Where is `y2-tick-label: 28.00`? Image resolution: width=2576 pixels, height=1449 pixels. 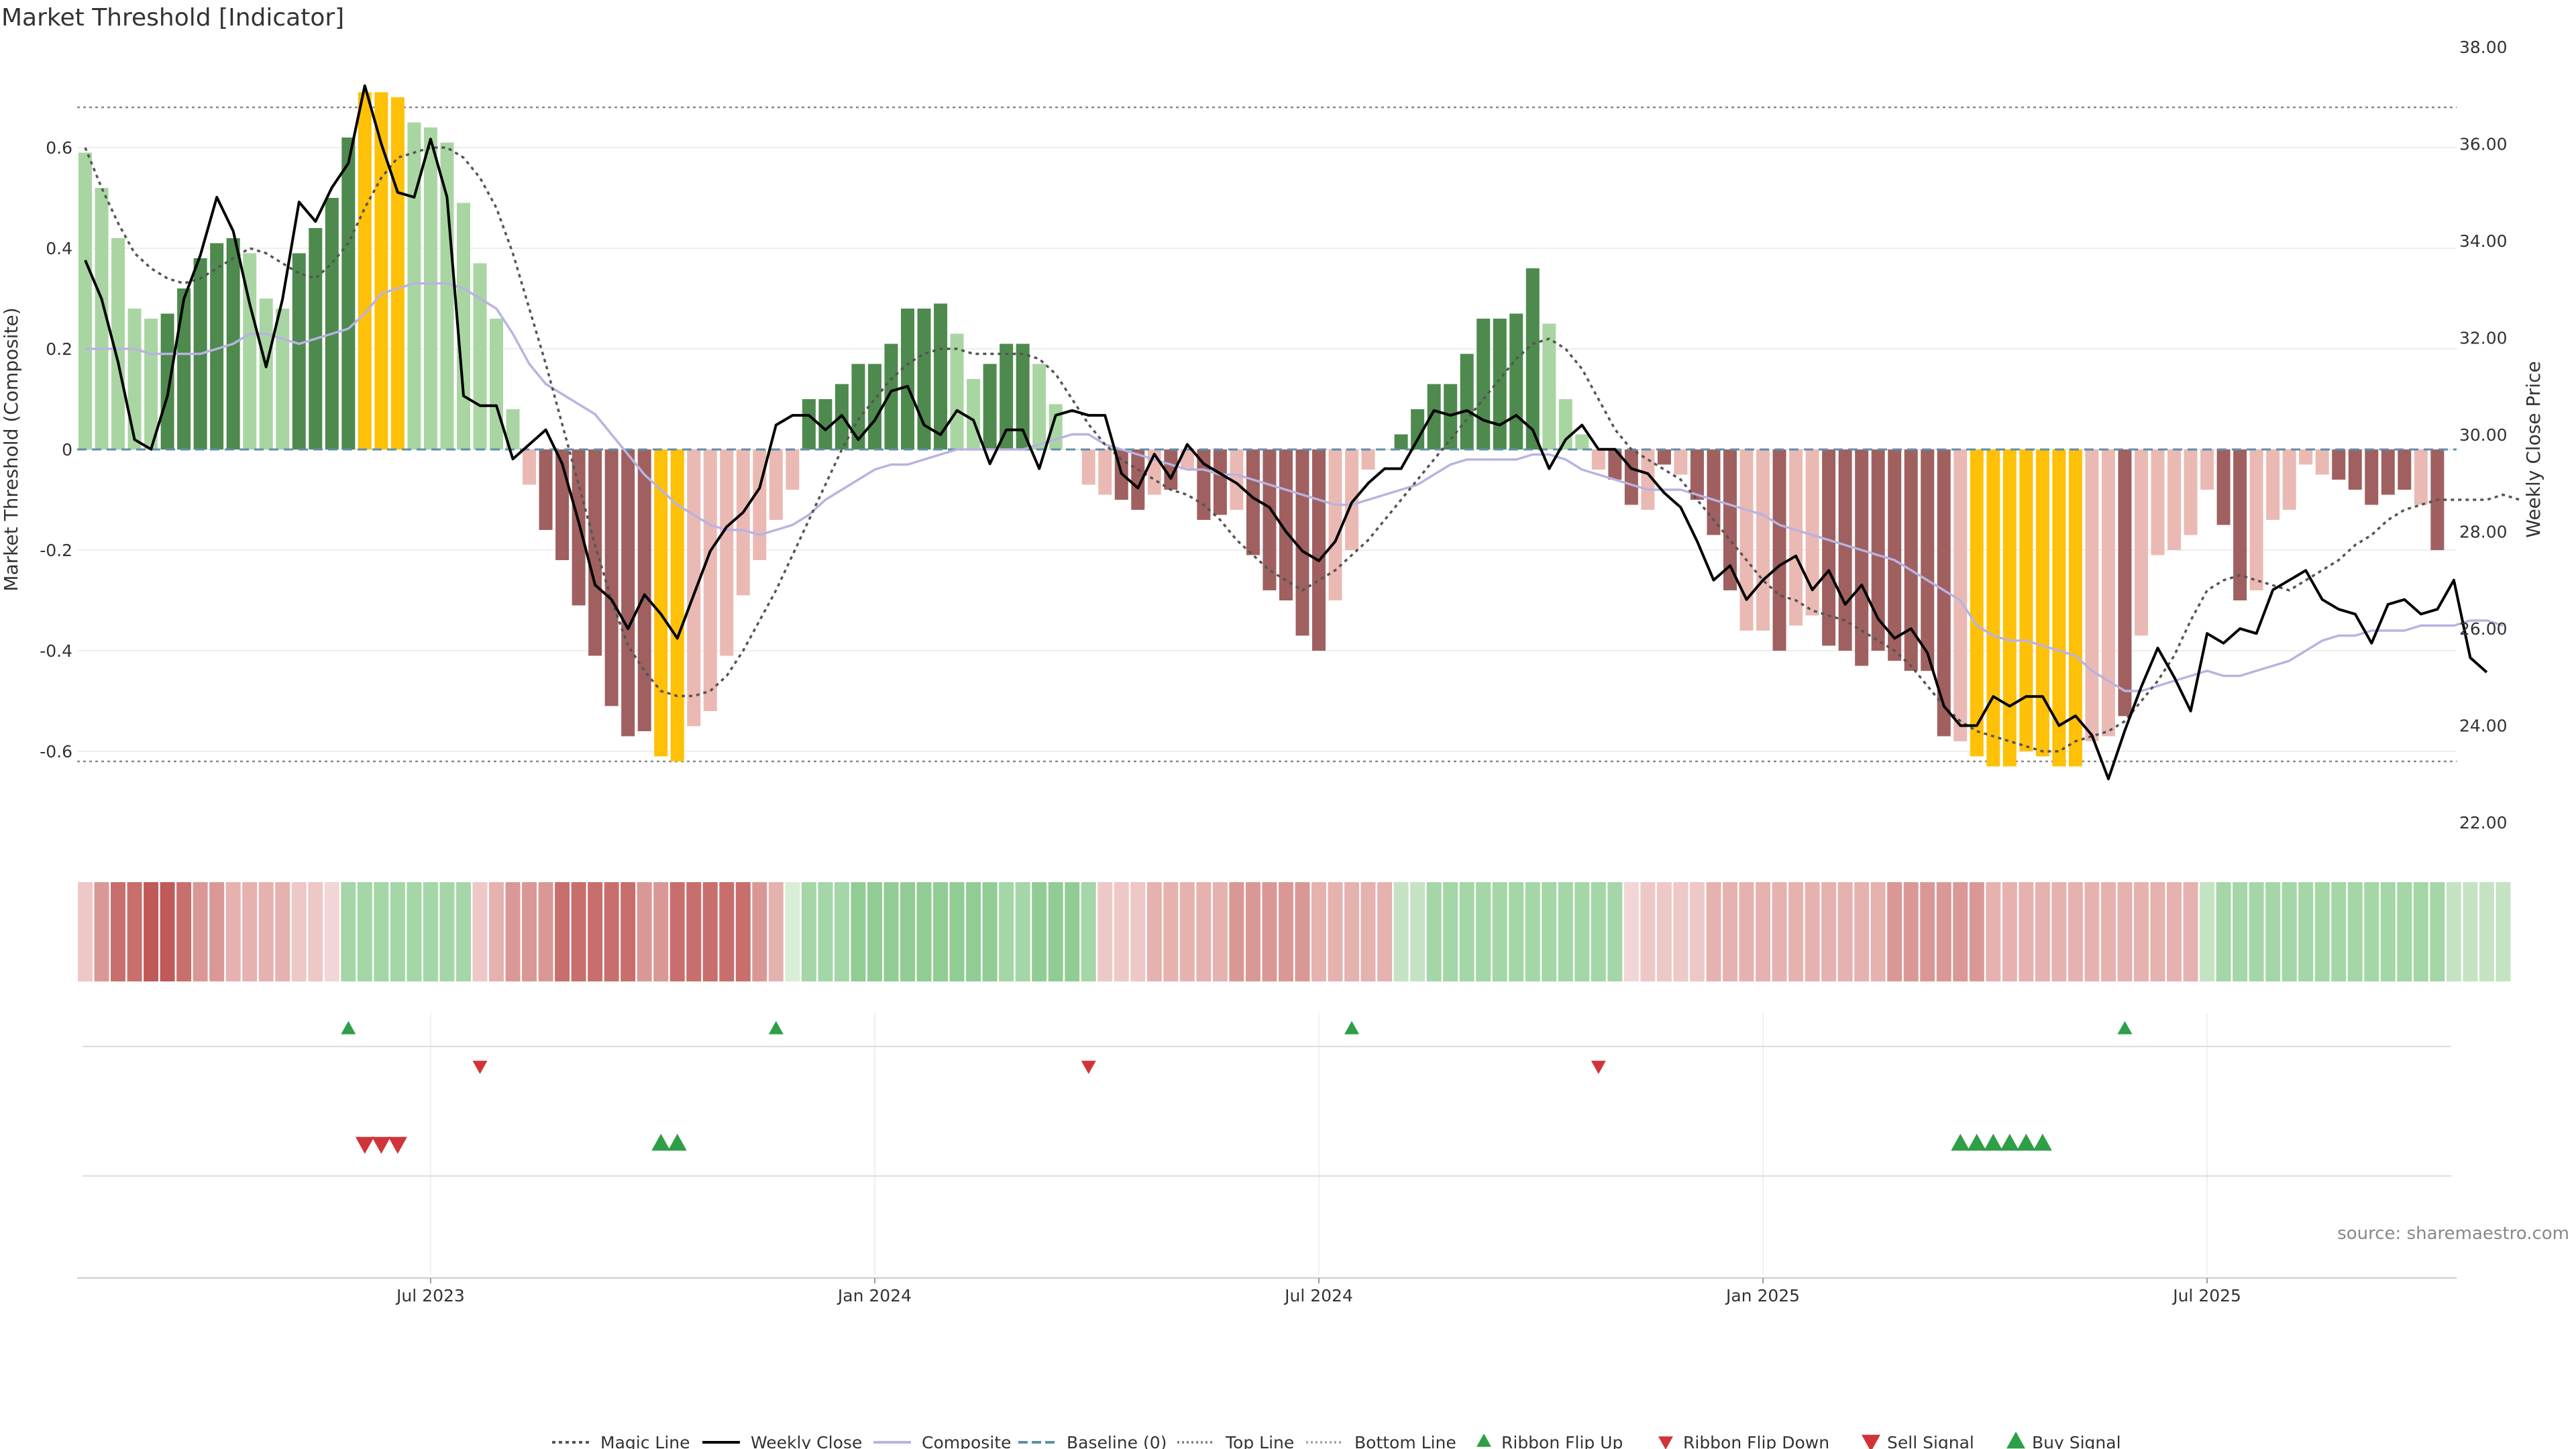 y2-tick-label: 28.00 is located at coordinates (2483, 532).